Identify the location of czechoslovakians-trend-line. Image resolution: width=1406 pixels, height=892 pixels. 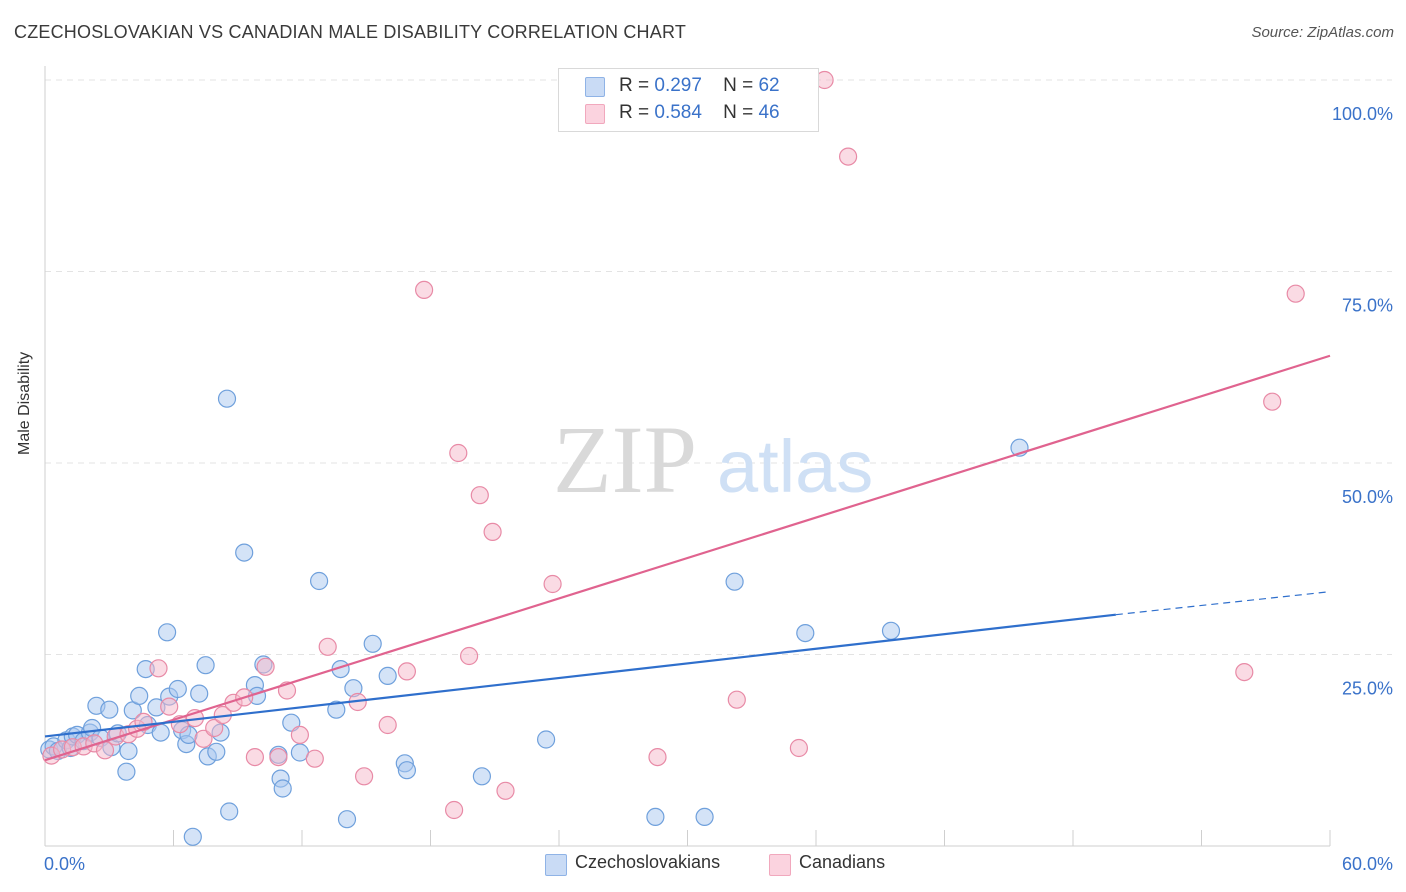
(580, 675).